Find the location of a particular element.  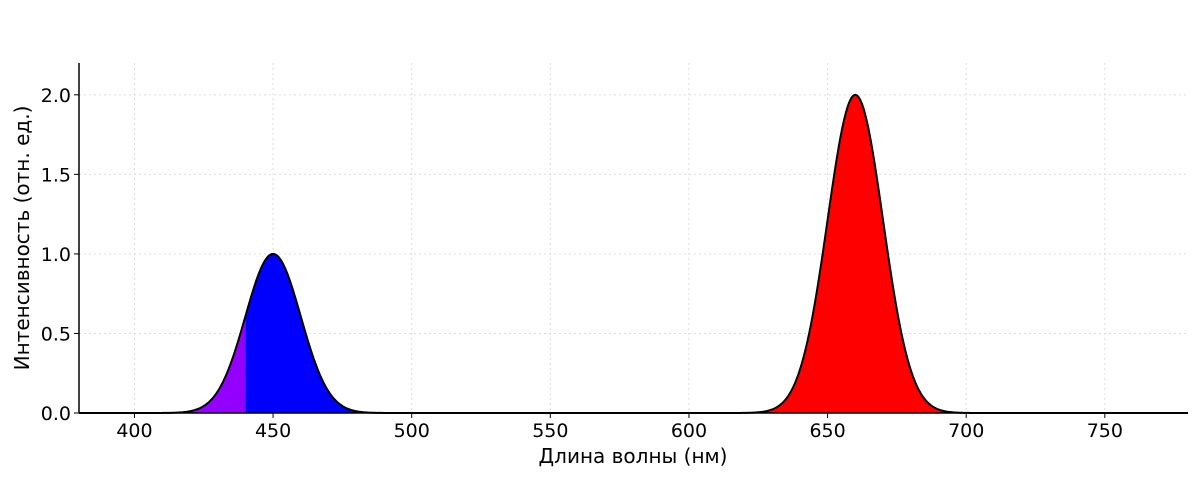

x-tick-label: 550 is located at coordinates (550, 431).